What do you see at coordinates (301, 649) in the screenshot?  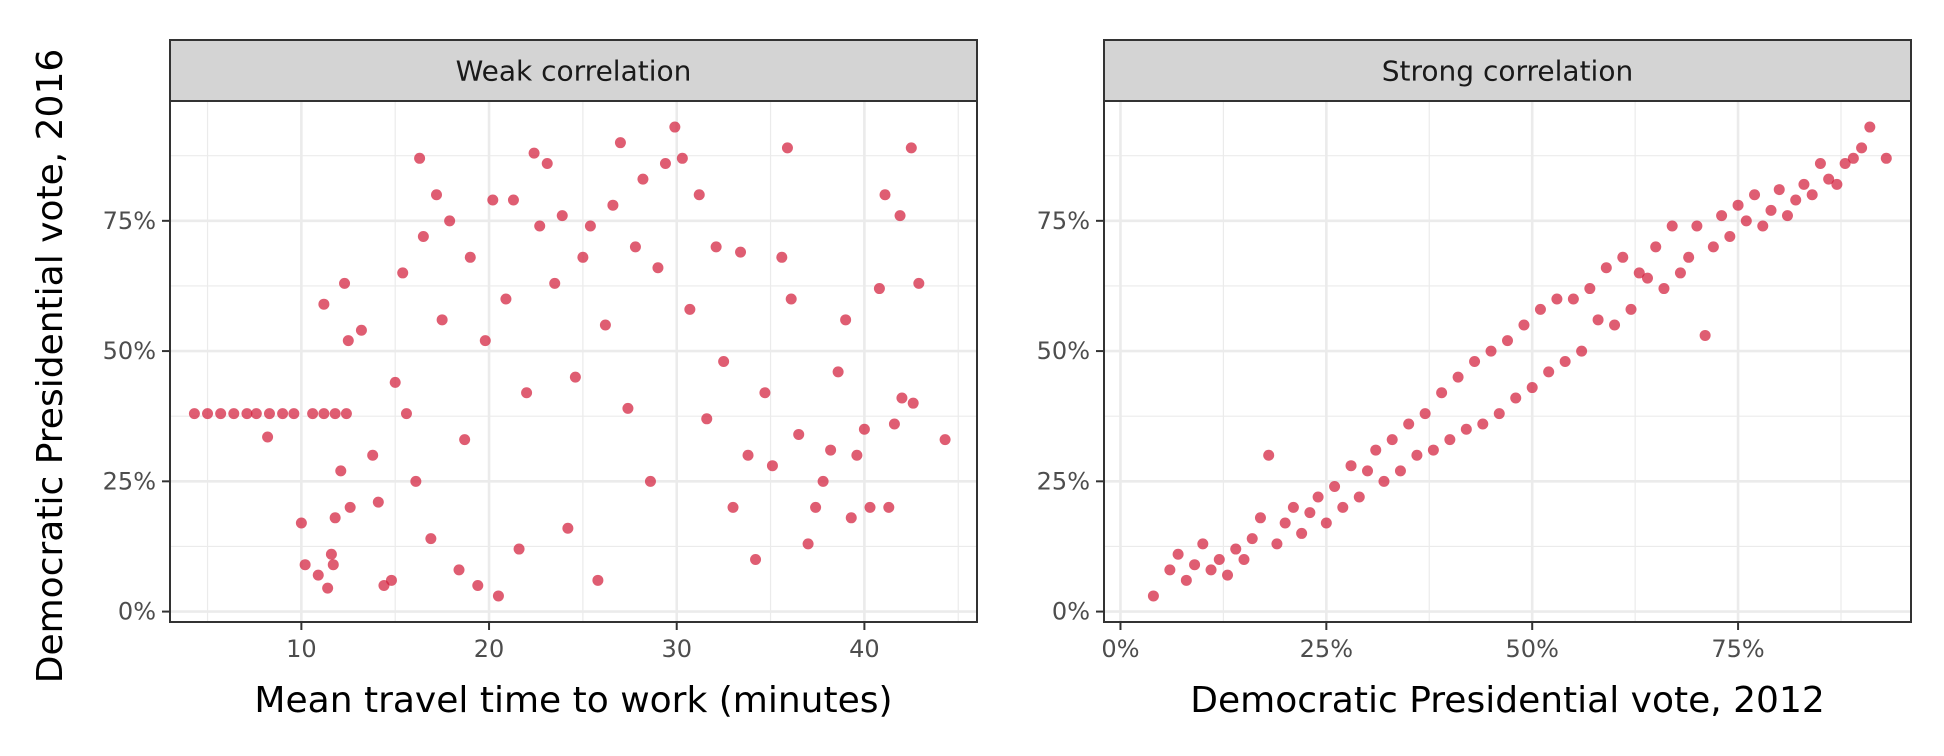 I see `x-tick-label: 10` at bounding box center [301, 649].